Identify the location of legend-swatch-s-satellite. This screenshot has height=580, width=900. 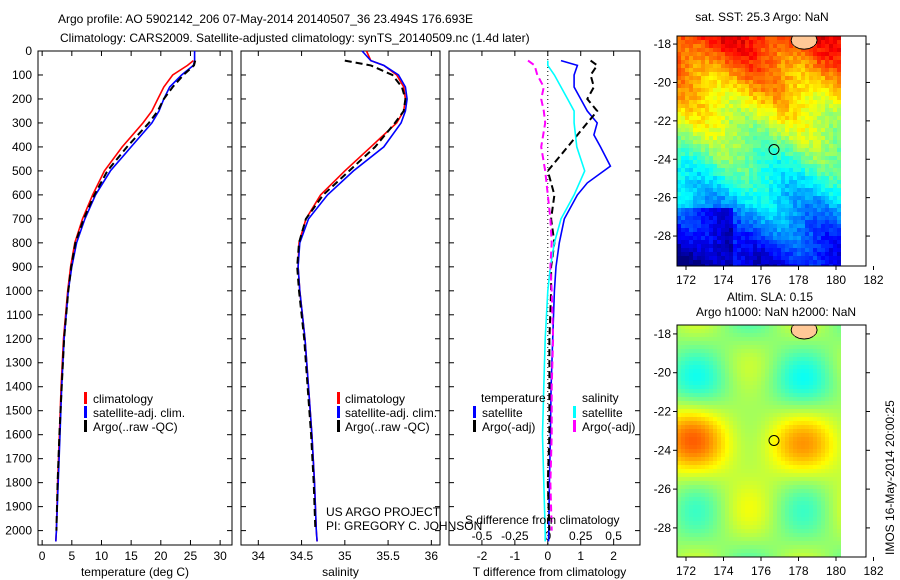
(574, 412).